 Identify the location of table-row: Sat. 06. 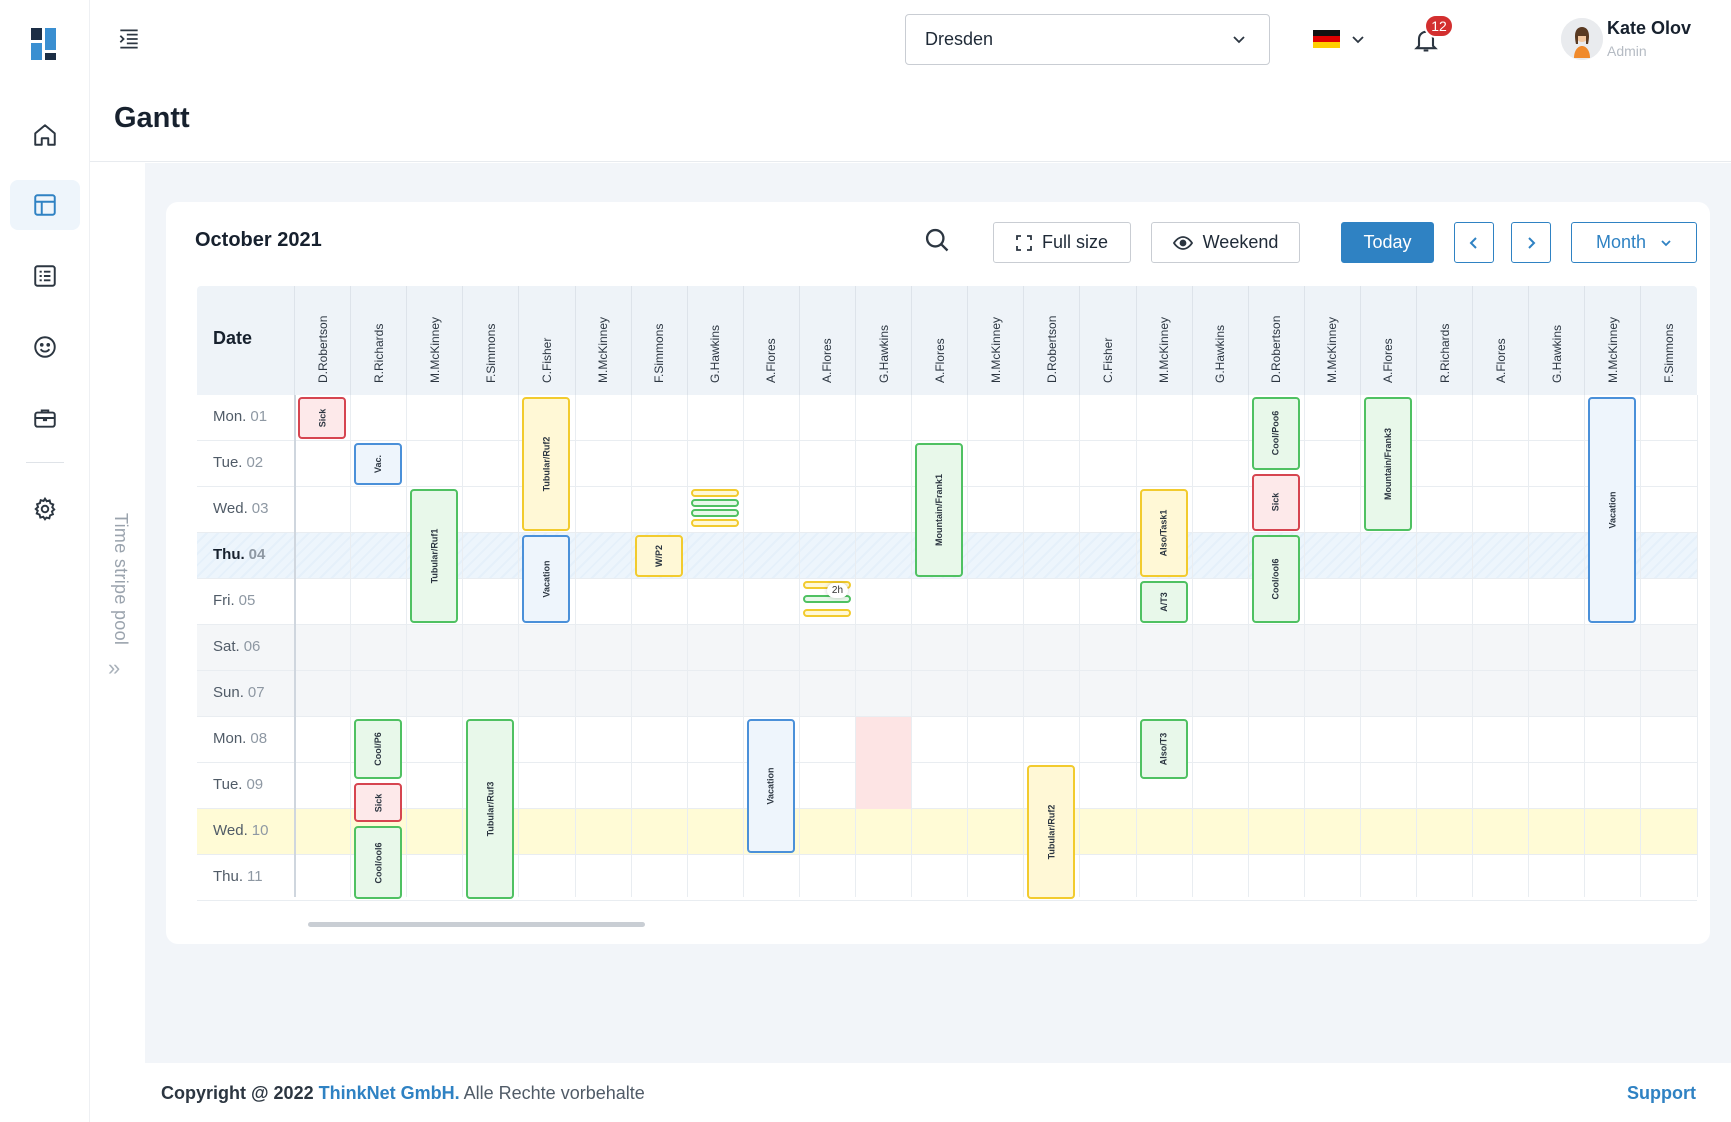
(947, 648).